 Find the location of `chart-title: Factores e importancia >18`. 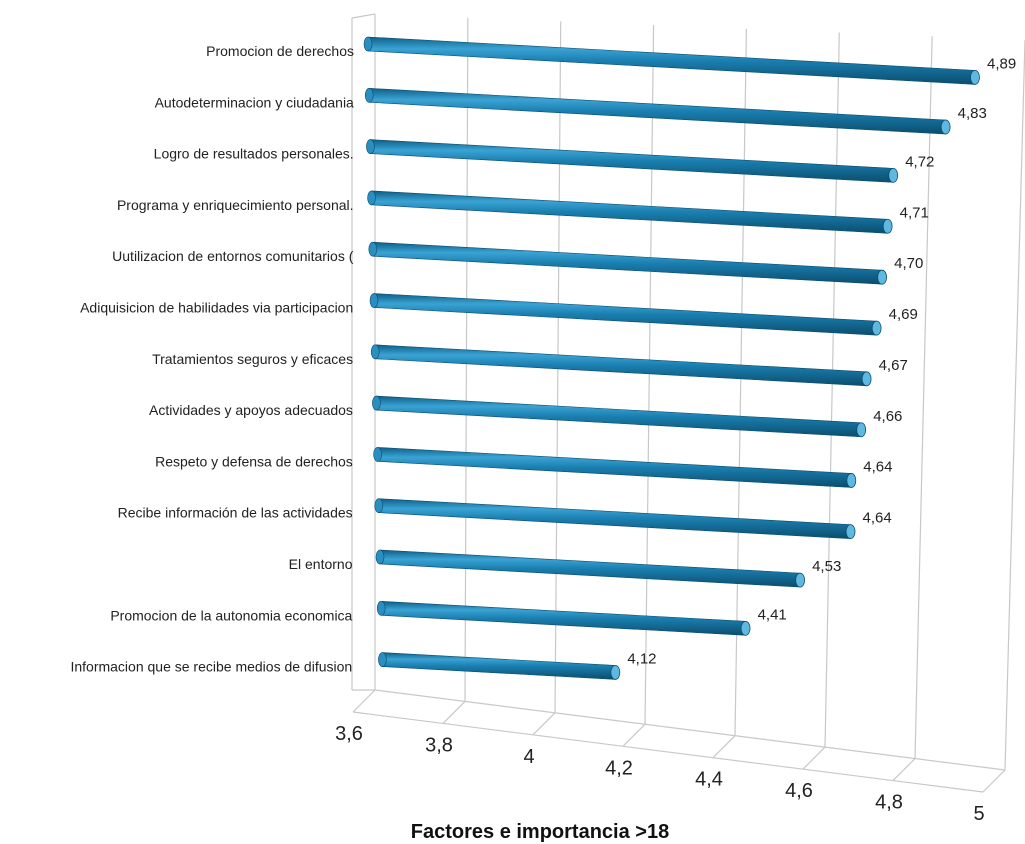

chart-title: Factores e importancia >18 is located at coordinates (540, 832).